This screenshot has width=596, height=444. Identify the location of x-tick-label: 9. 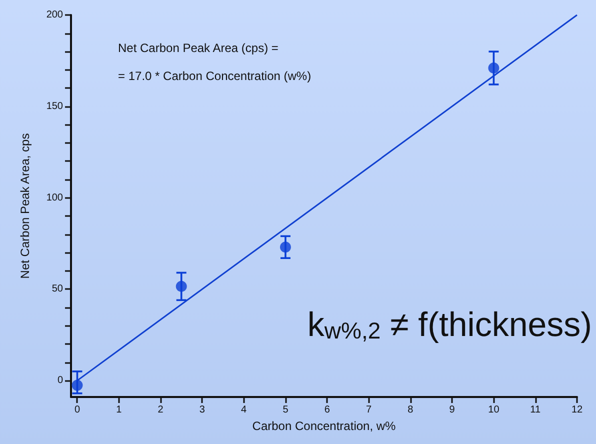
(452, 410).